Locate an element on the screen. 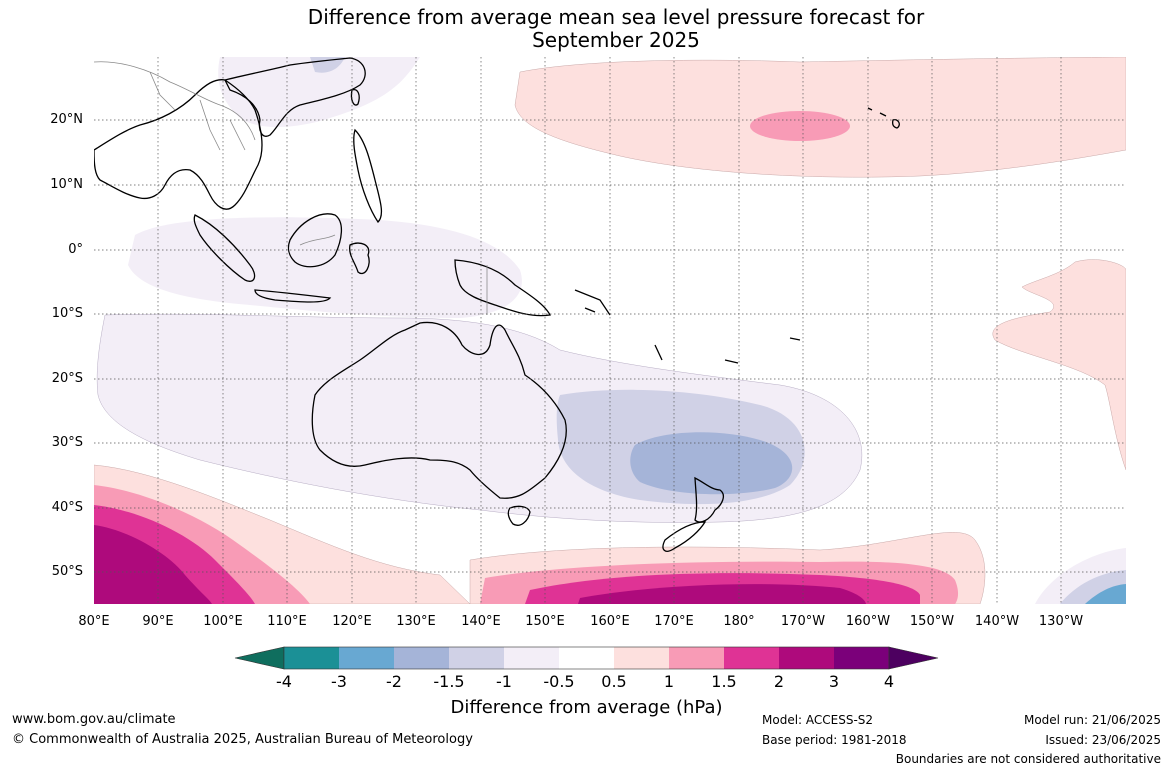  lon-label: 90°E is located at coordinates (158, 621).